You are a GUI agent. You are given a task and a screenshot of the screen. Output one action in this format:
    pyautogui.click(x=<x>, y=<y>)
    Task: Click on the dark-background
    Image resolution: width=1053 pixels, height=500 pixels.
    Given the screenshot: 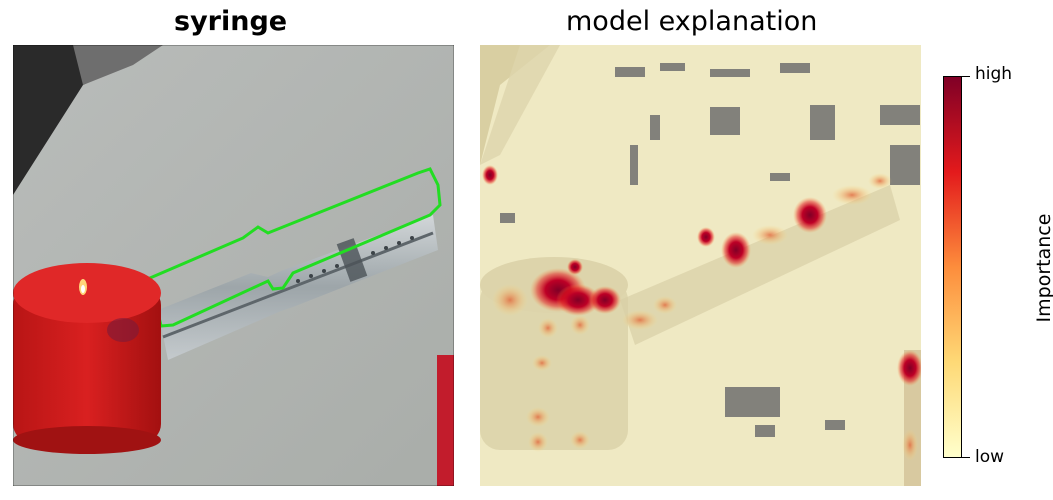 What is the action you would take?
    pyautogui.click(x=88, y=120)
    